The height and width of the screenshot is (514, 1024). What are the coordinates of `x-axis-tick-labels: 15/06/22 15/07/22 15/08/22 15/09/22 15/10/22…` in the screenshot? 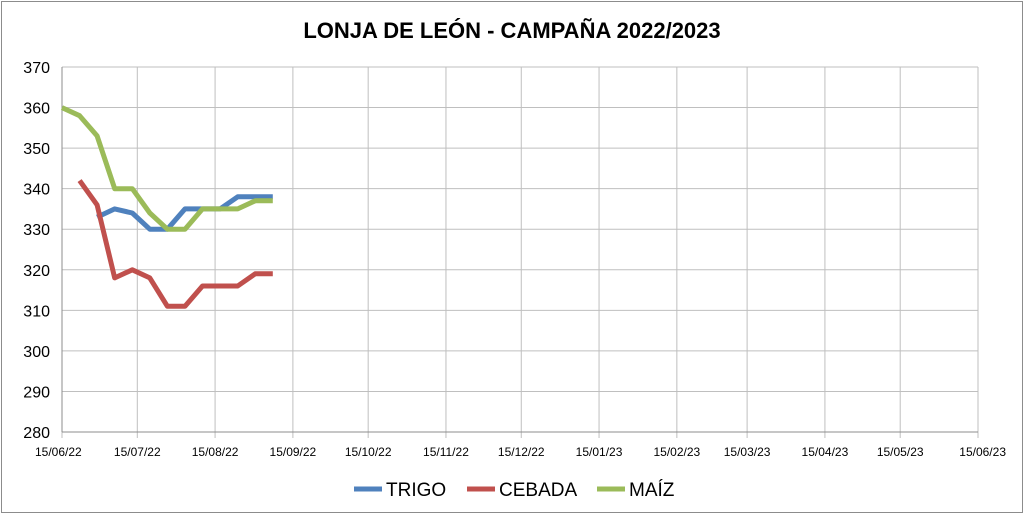 It's located at (520, 452).